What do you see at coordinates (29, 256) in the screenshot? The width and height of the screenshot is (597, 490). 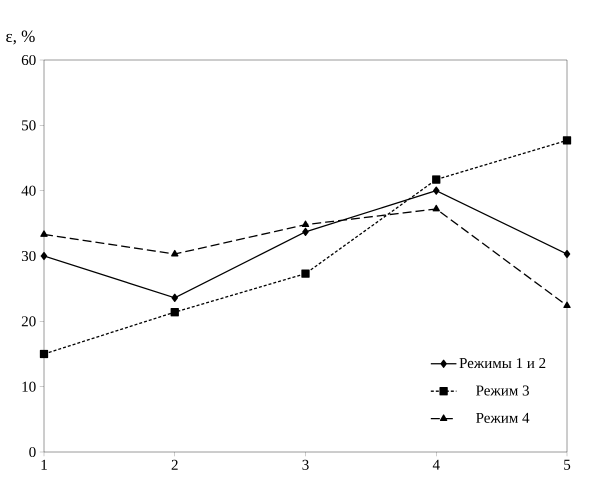 I see `y-tick-label: 30` at bounding box center [29, 256].